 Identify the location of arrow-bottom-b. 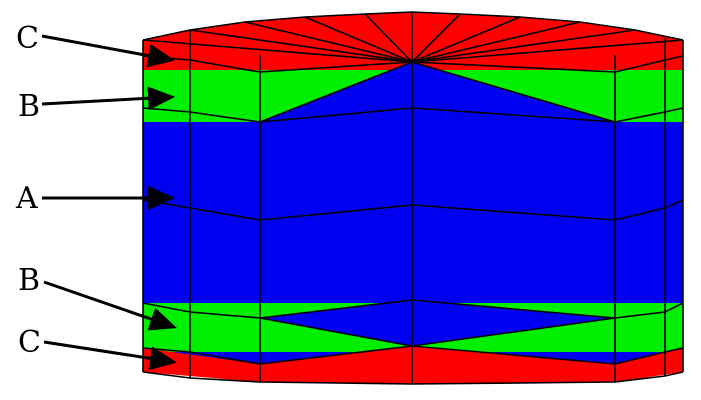
(110, 305).